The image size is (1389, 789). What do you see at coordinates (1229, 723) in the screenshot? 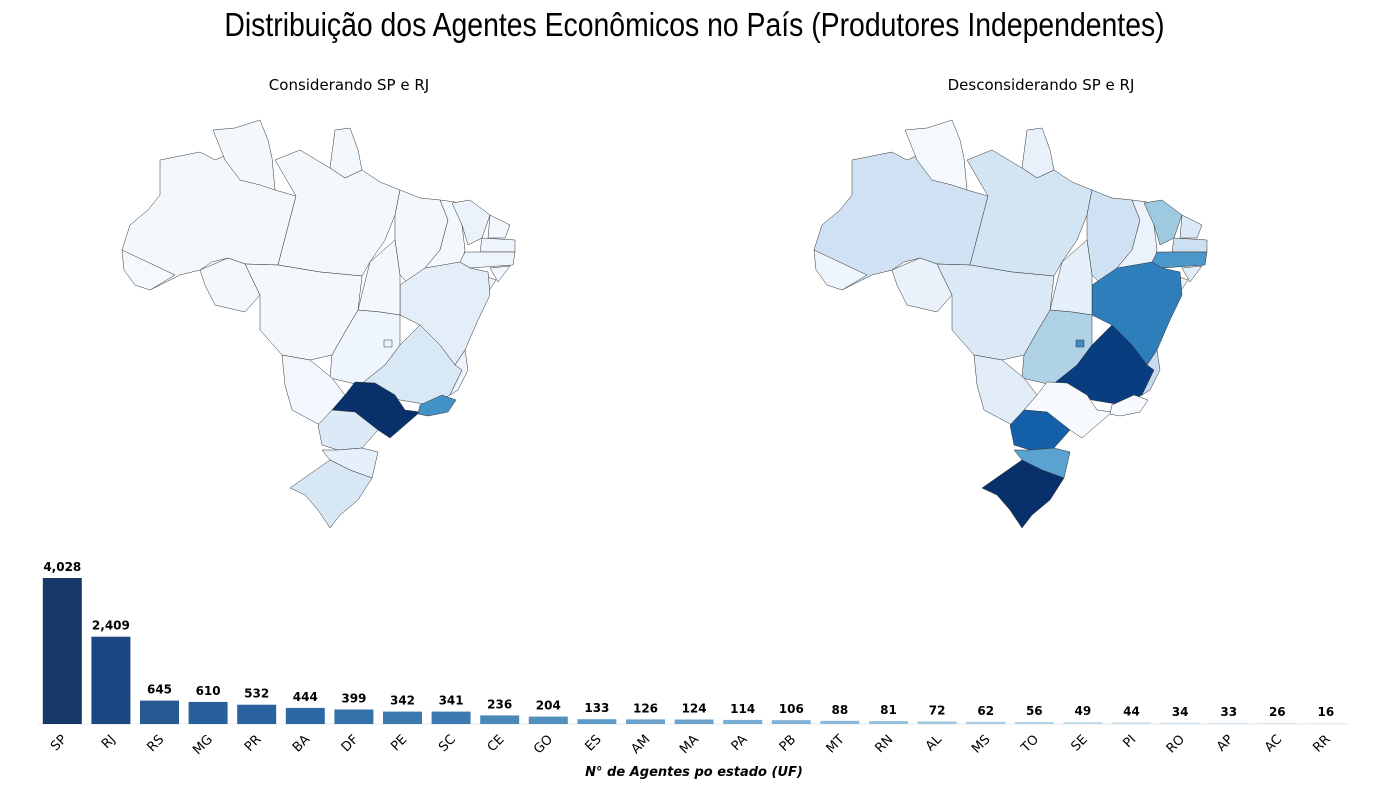
I see `bar-ap` at bounding box center [1229, 723].